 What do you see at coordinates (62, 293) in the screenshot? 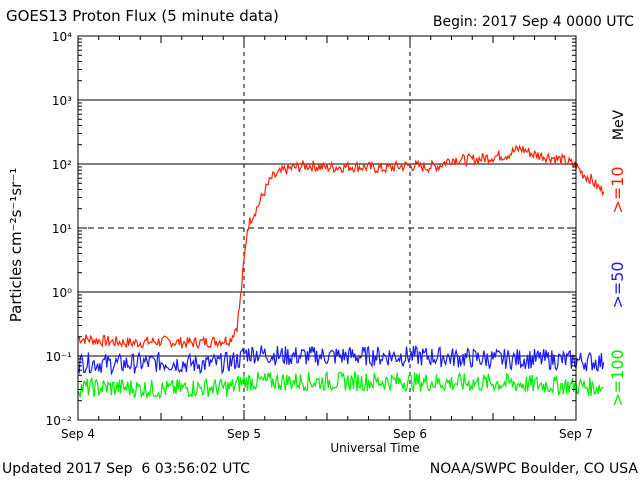
I see `y-tick-label: 10⁰` at bounding box center [62, 293].